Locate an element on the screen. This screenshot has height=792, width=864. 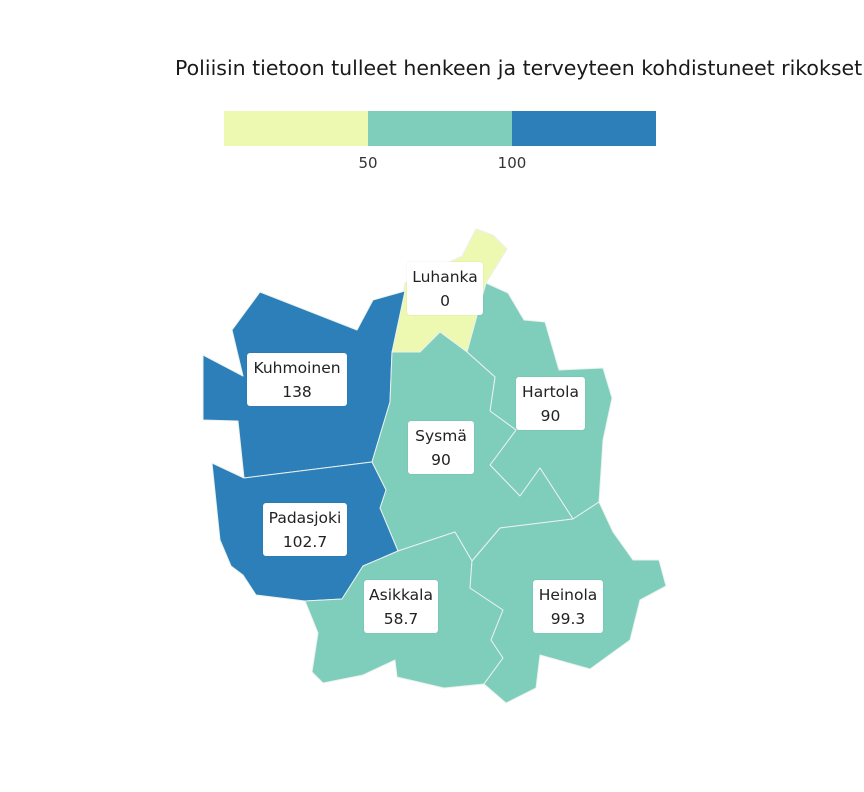
label-hartola-value: 90 is located at coordinates (550, 416).